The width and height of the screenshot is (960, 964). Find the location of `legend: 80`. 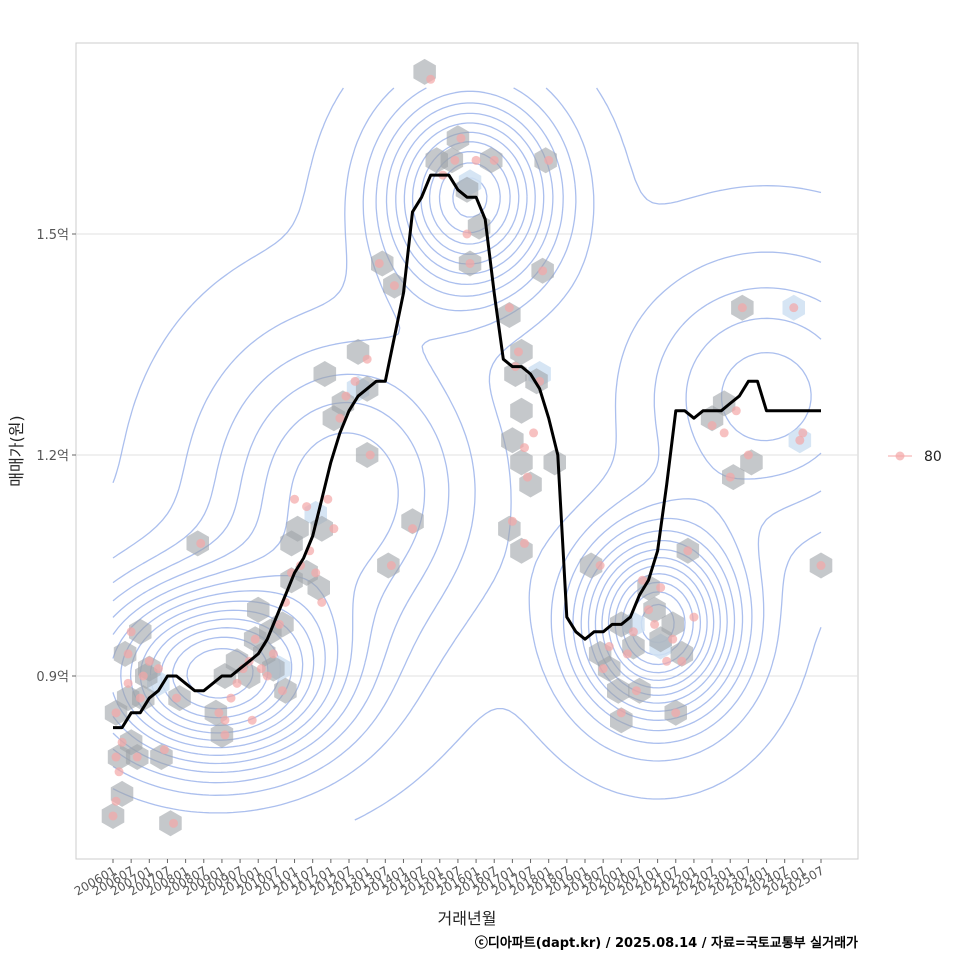

legend: 80 is located at coordinates (915, 457).